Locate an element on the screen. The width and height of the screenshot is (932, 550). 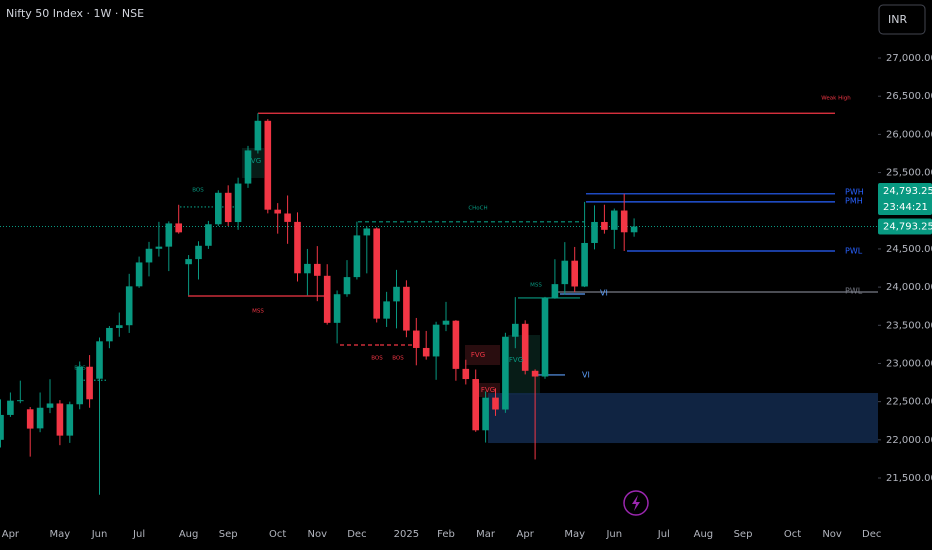
x-tick-label: Apr is located at coordinates (526, 534).